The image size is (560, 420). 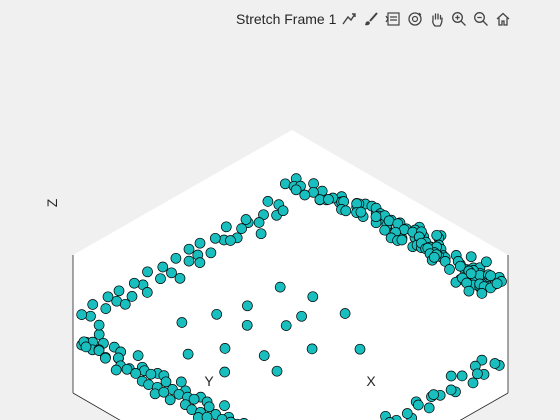 What do you see at coordinates (393, 19) in the screenshot?
I see `datatip-icon` at bounding box center [393, 19].